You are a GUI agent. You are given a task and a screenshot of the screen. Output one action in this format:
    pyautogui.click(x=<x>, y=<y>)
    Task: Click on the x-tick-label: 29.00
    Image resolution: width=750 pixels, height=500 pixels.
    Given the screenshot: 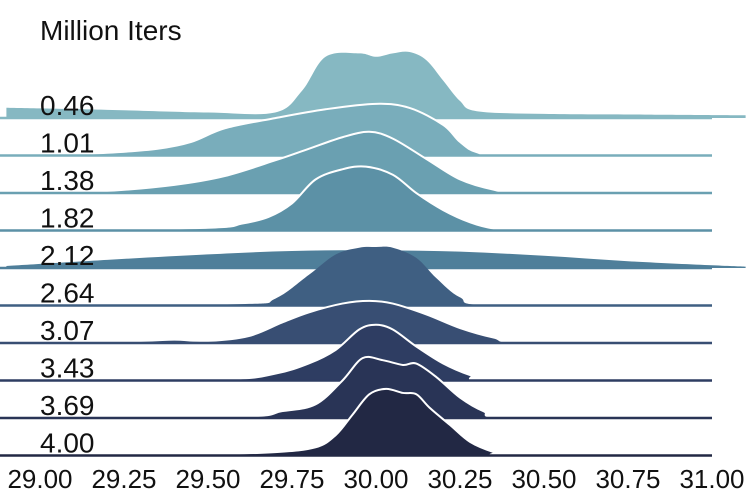 What is the action you would take?
    pyautogui.click(x=39, y=479)
    